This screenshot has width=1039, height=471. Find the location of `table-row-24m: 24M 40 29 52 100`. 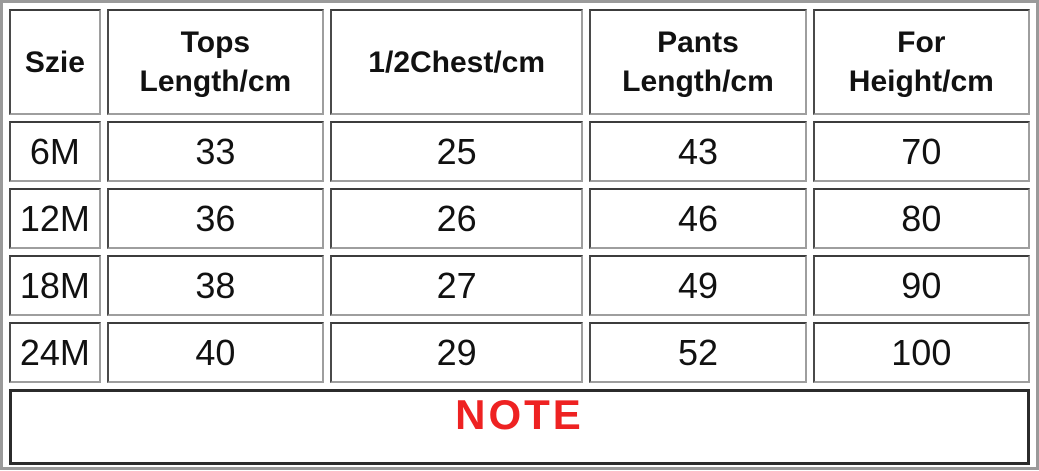

table-row-24m: 24M 40 29 52 100 is located at coordinates (519, 352).